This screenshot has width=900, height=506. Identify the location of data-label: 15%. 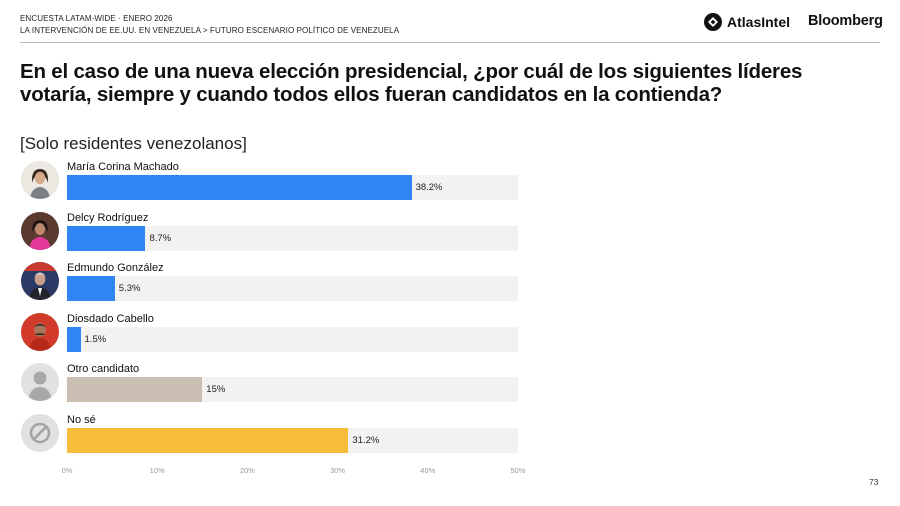
(216, 389).